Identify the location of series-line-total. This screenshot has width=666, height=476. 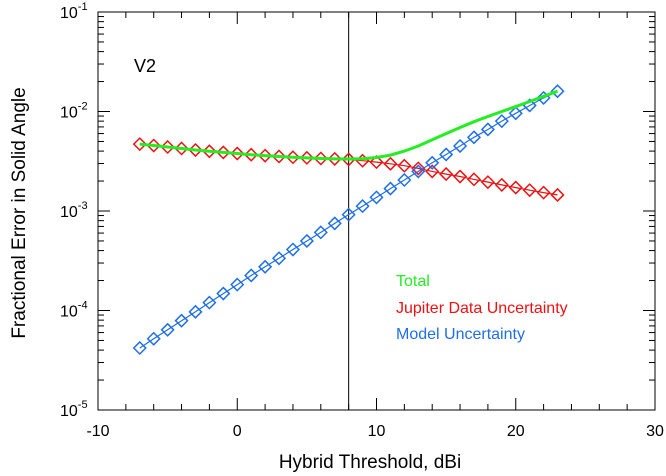
(349, 125).